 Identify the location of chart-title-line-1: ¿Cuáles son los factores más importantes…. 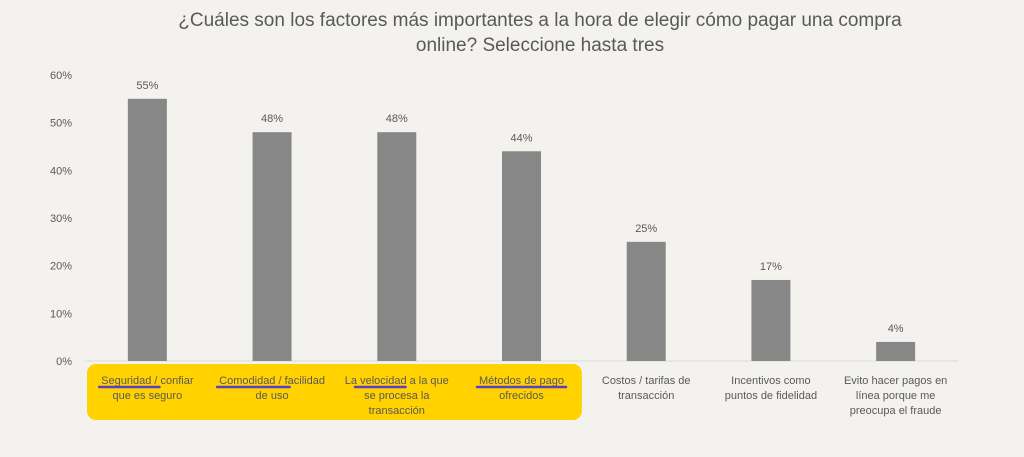
(540, 20).